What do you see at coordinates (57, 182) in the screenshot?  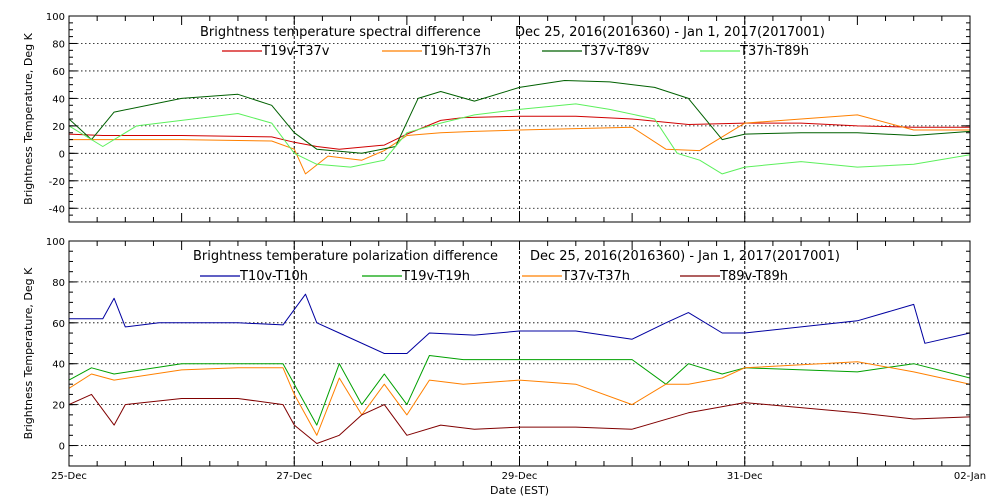 I see `y-tick-label: -20` at bounding box center [57, 182].